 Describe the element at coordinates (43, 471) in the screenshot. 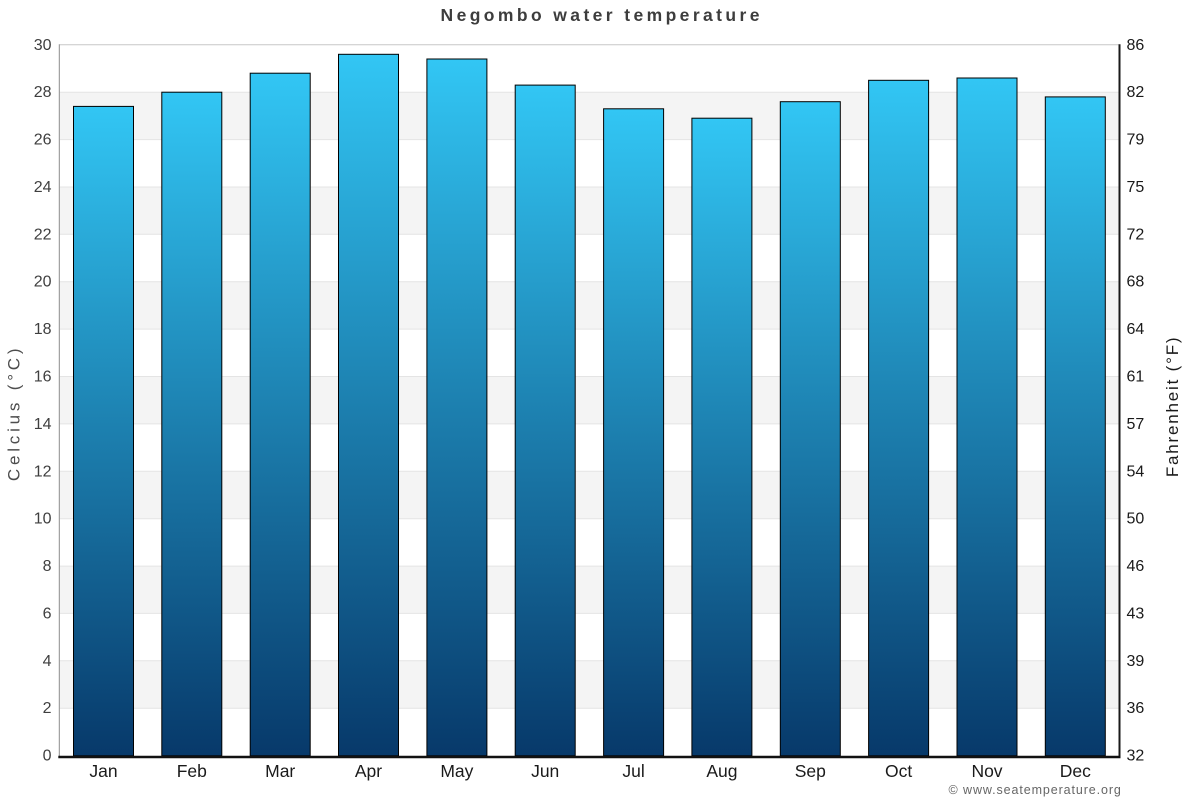

I see `svg-text: 12` at that location.